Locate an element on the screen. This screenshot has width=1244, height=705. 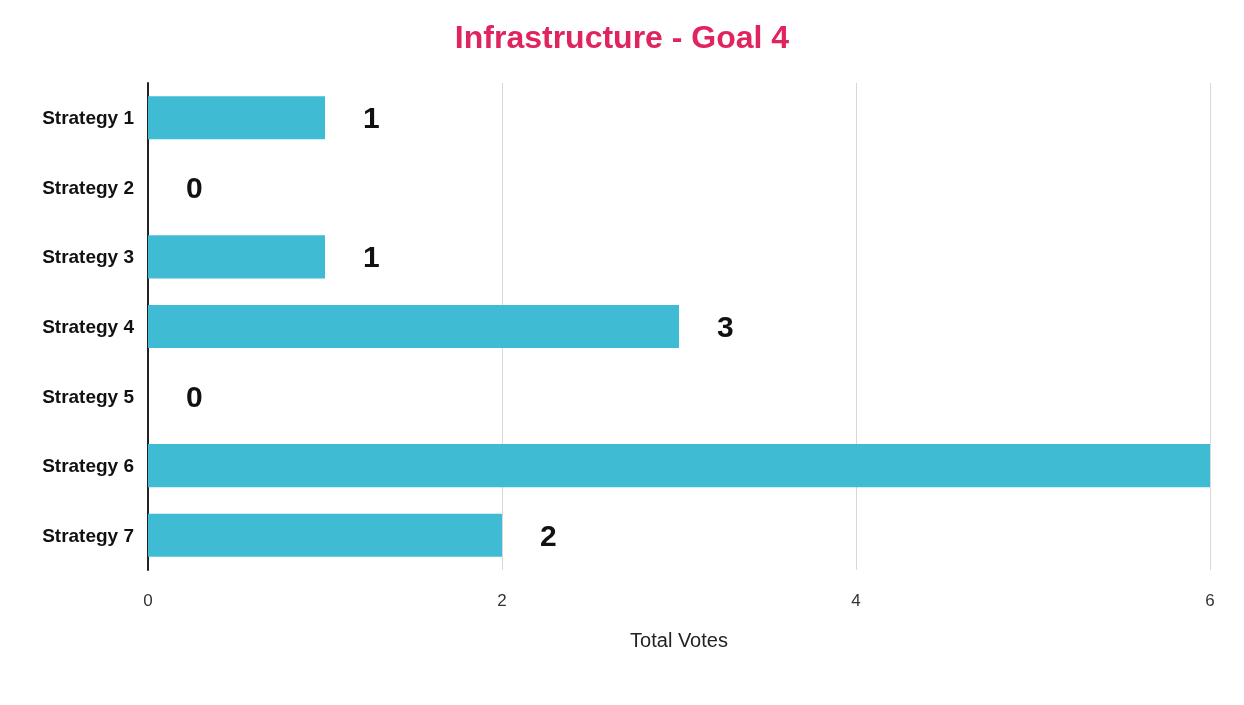
data-label: 3 is located at coordinates (725, 326).